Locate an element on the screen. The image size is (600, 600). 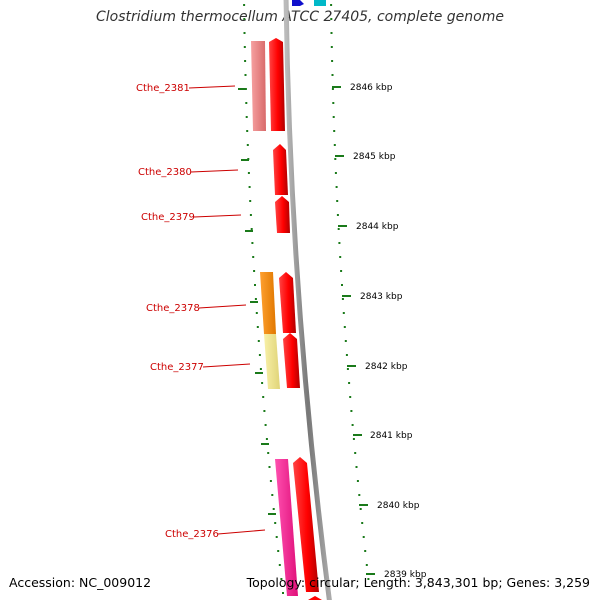
accession-label: Accession: NC_009012 is located at coordinates (80, 582).